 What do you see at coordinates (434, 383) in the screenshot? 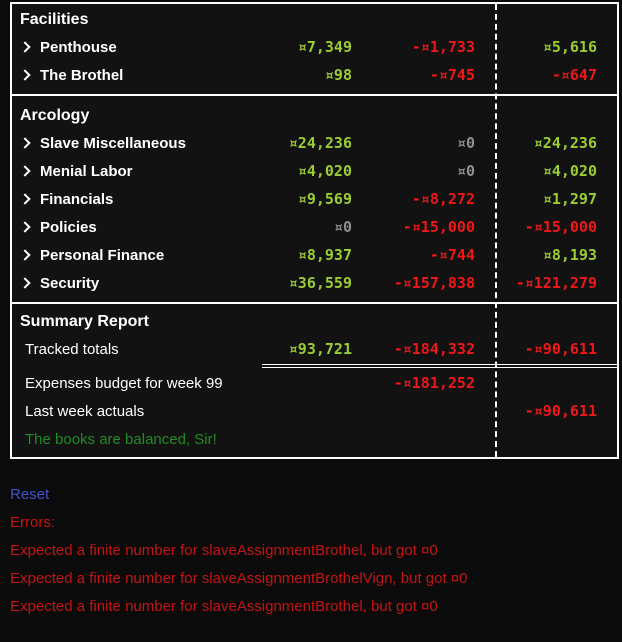
I see `expense-value: -¤181,252` at bounding box center [434, 383].